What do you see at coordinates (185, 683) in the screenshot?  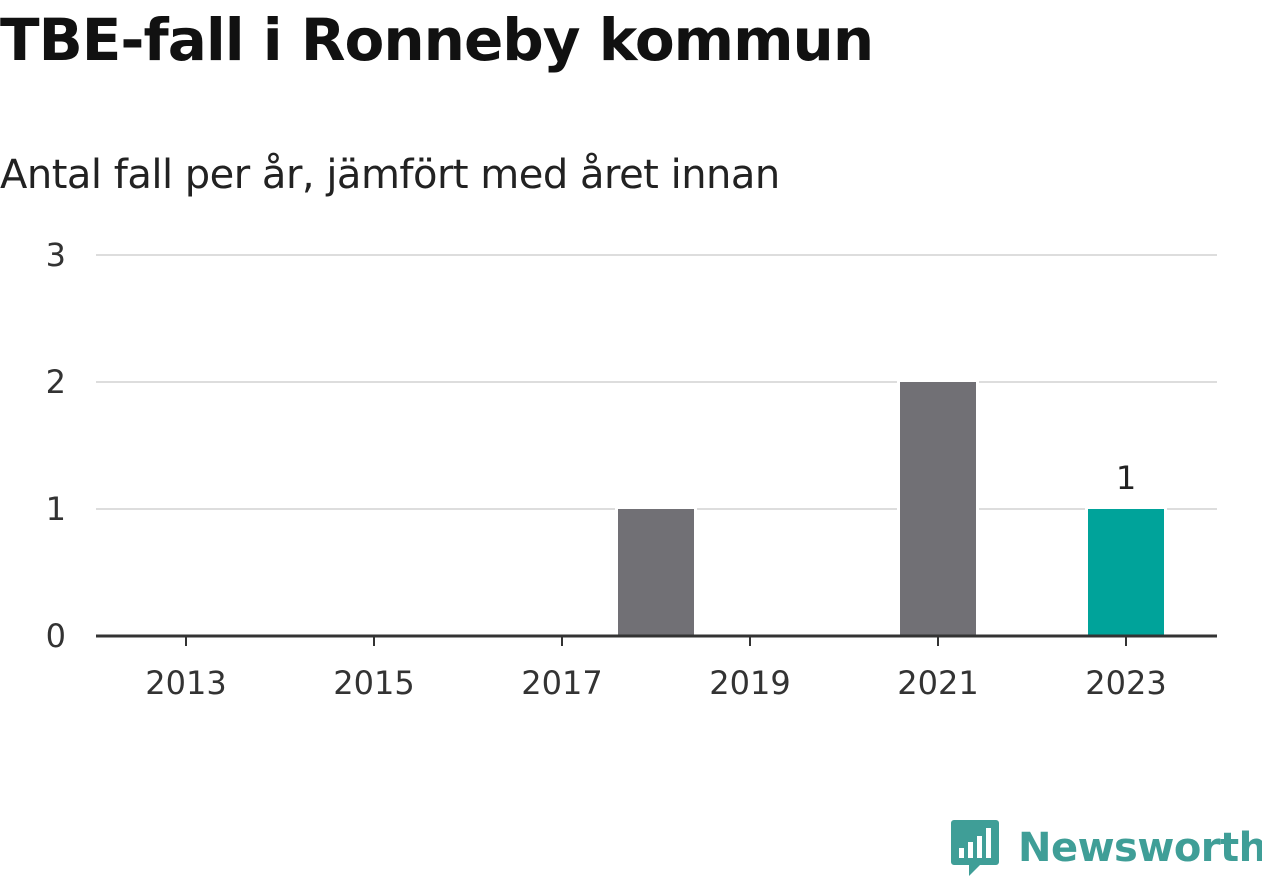 I see `x-tick-label-2013: 2013` at bounding box center [185, 683].